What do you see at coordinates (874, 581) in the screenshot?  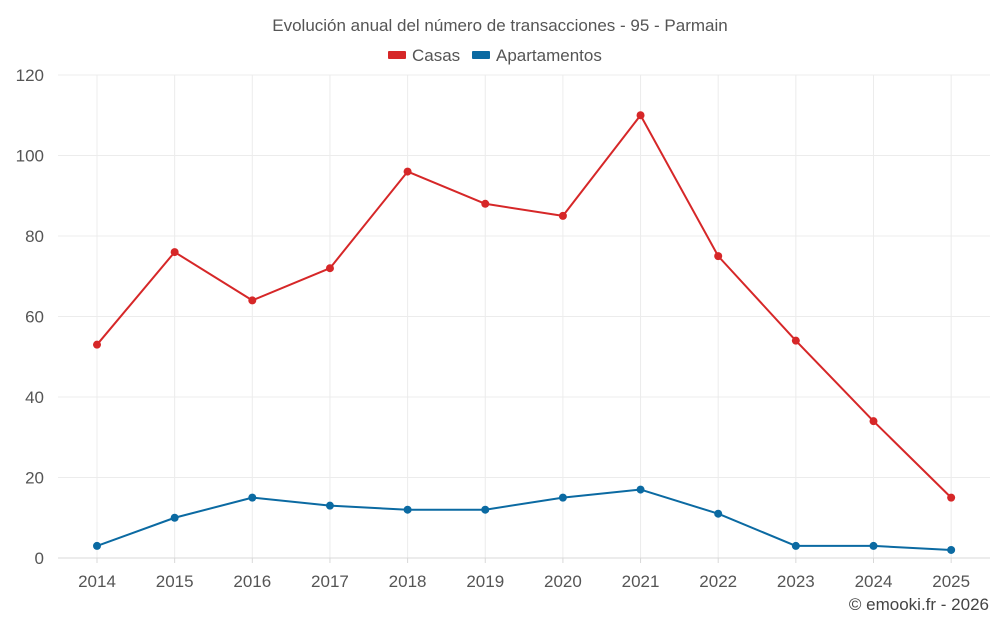 I see `x-tick-label: 2024` at bounding box center [874, 581].